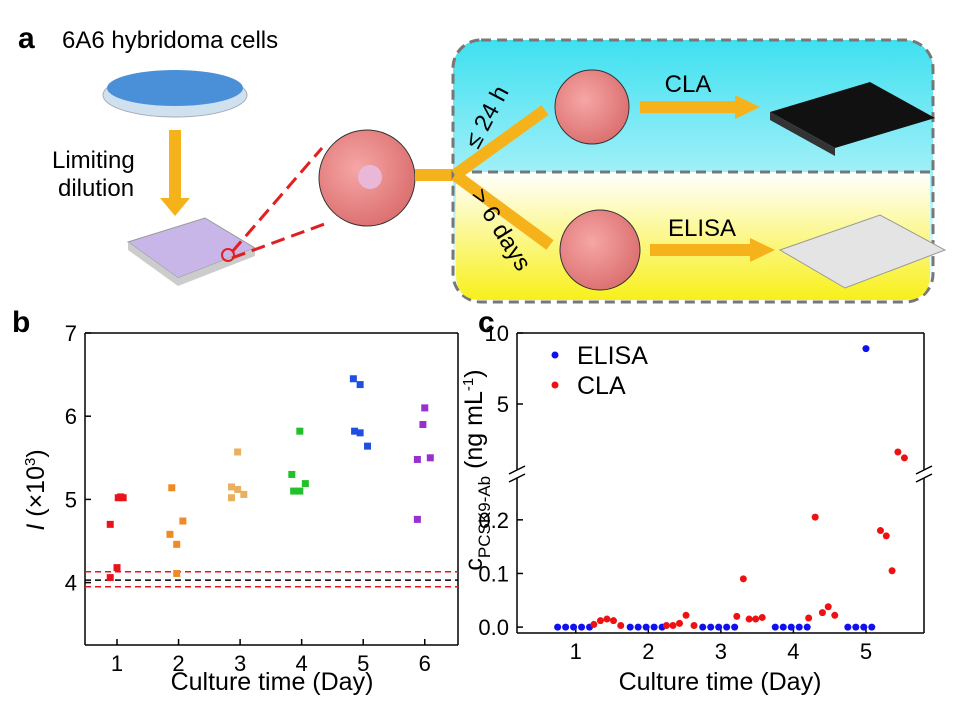  I want to click on x-axis-label: Culture time (Day), so click(720, 682).